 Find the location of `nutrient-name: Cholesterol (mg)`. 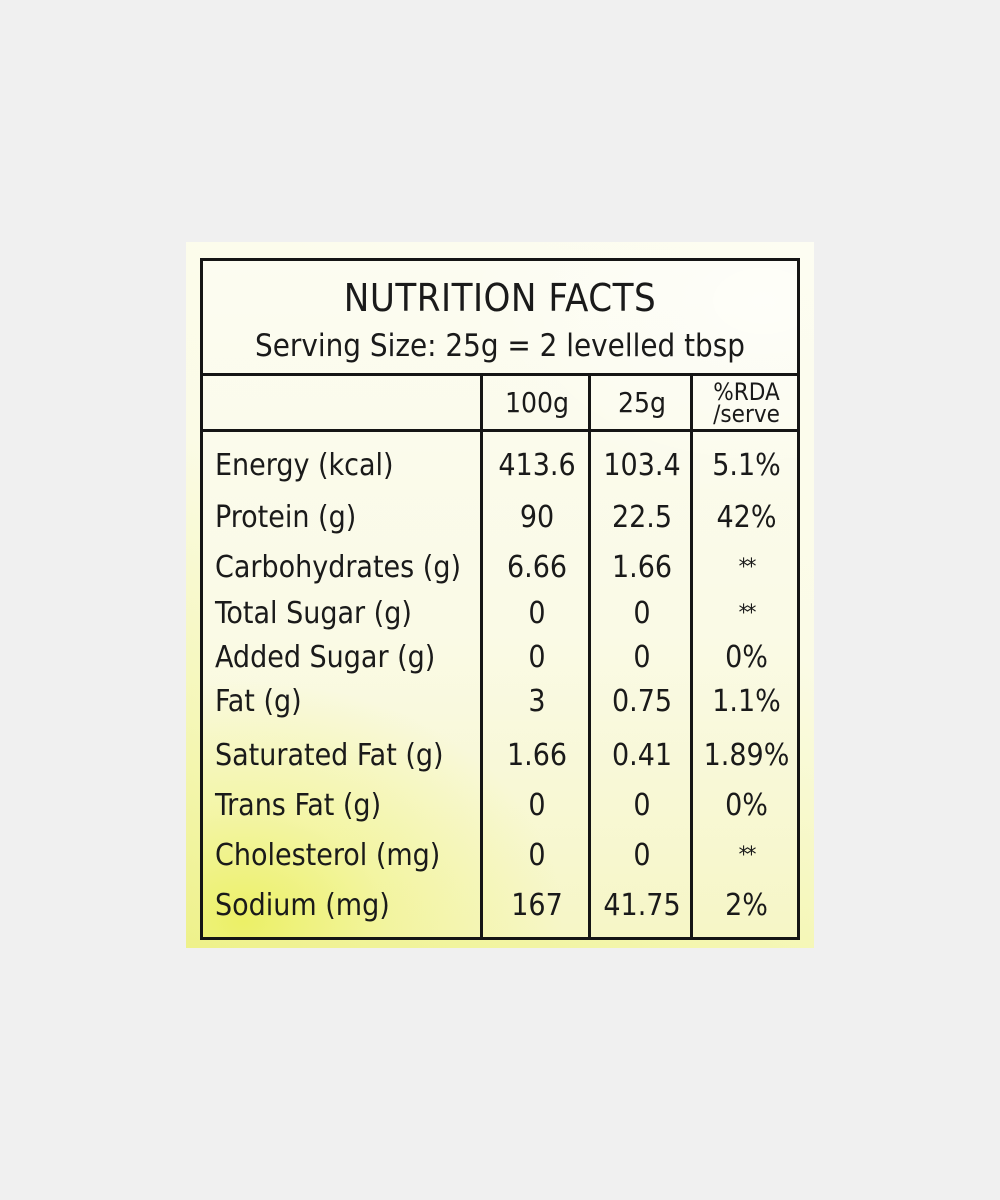

nutrient-name: Cholesterol (mg) is located at coordinates (328, 855).